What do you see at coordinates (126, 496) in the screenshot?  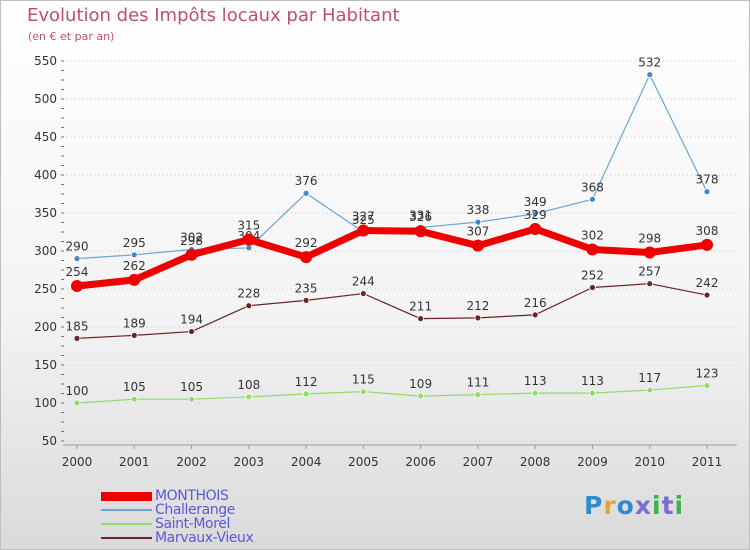 I see `legend-swatch-monthois` at bounding box center [126, 496].